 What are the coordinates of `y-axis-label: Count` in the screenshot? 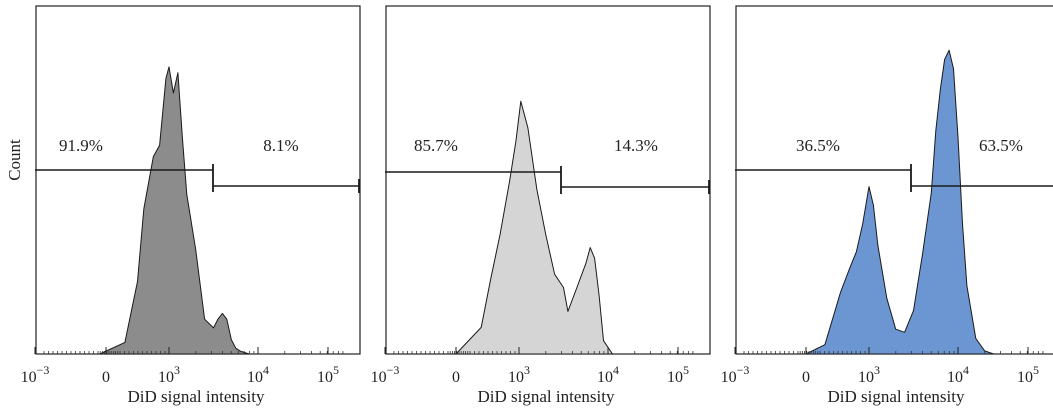 It's located at (14, 160).